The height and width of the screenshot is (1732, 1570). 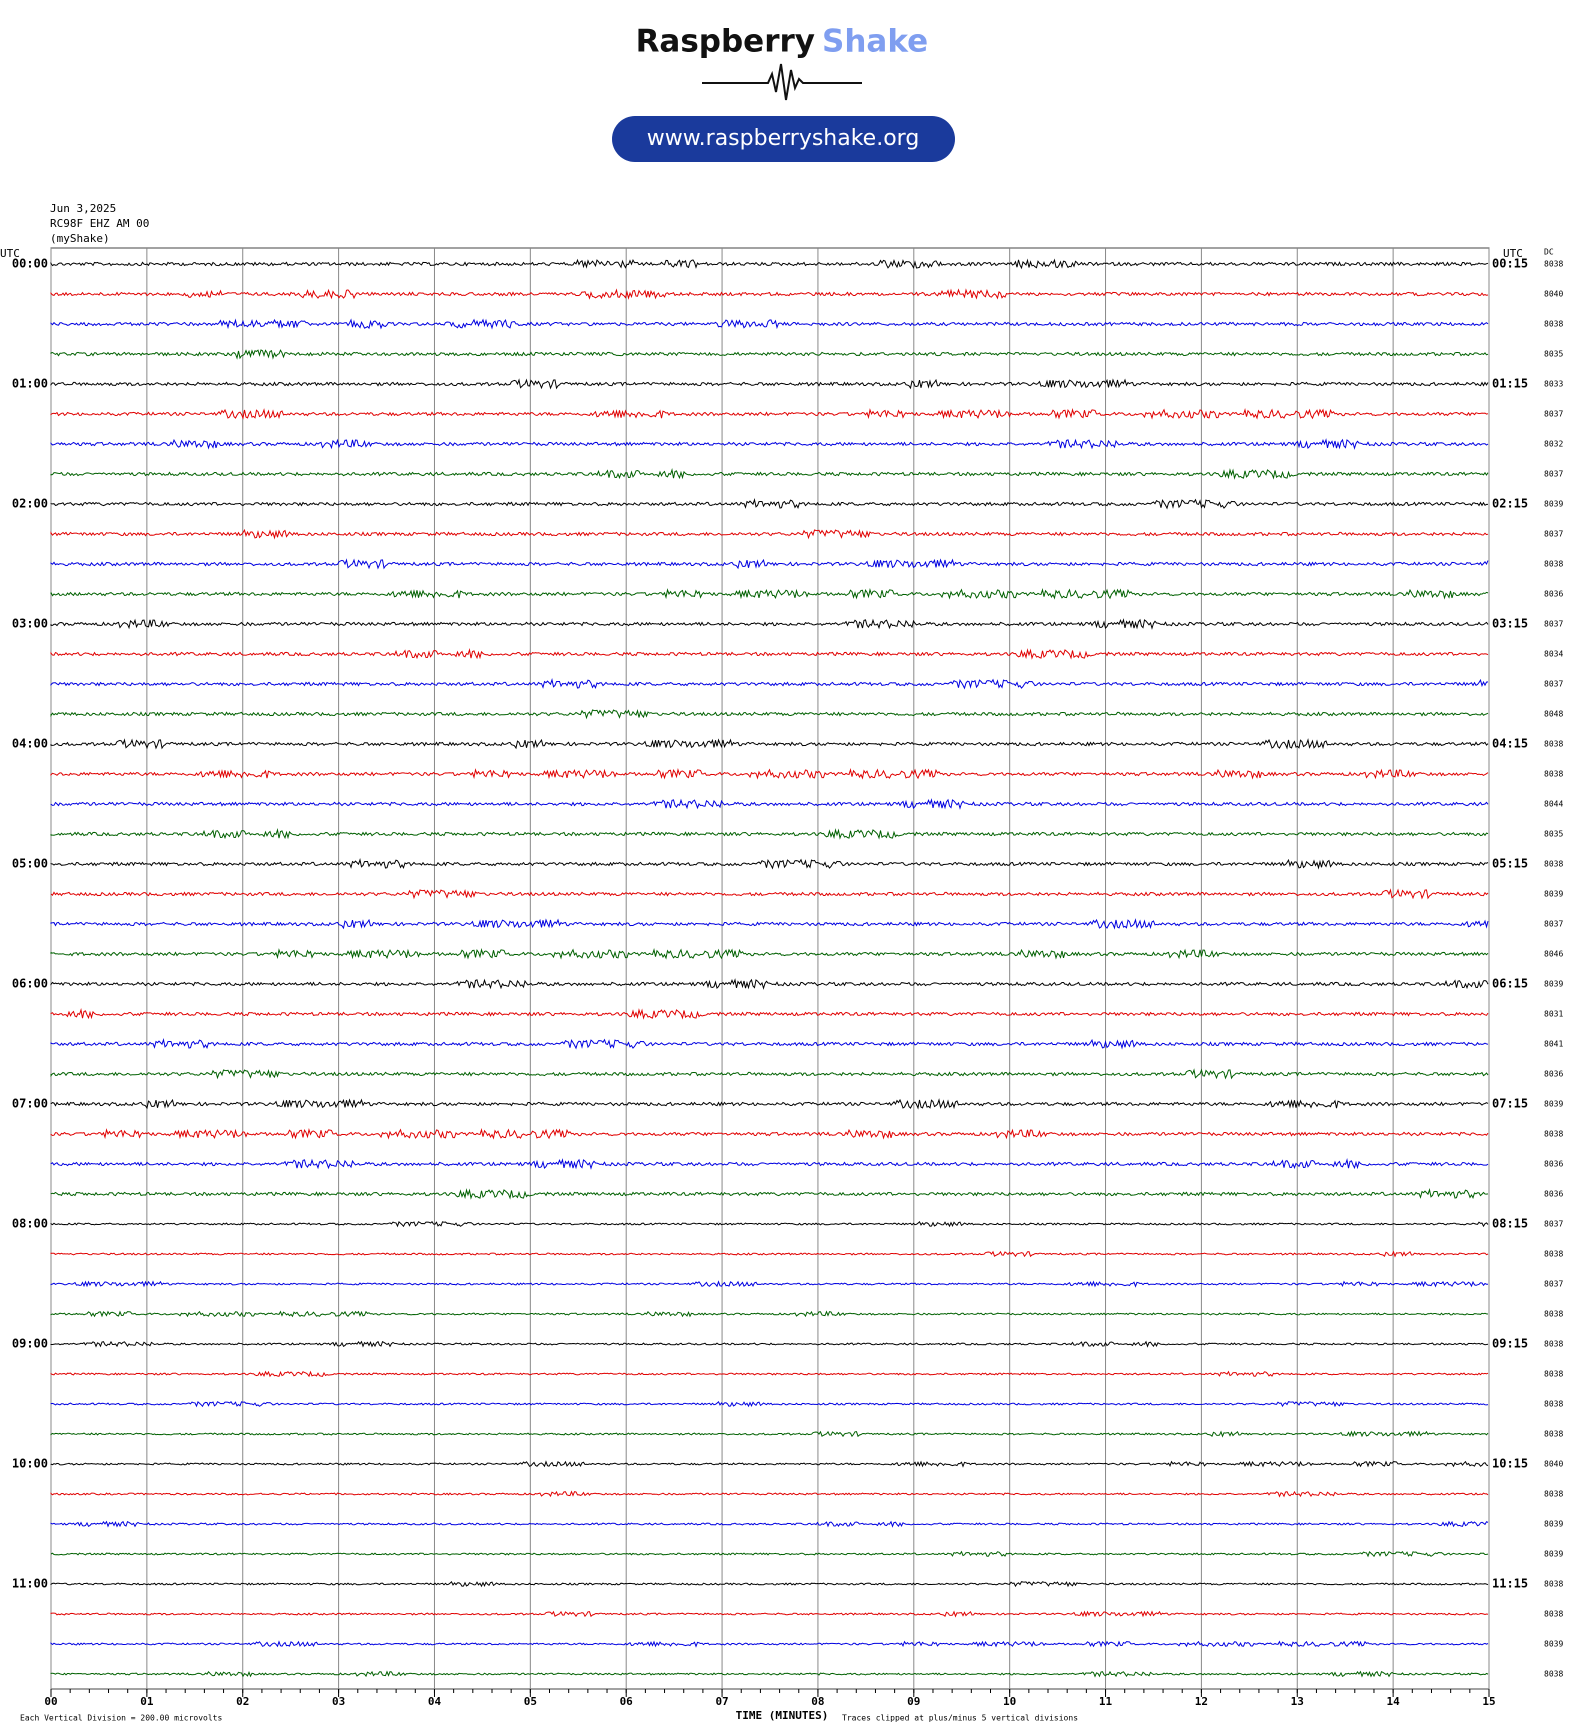 I want to click on right-time-label: 09:15, so click(x=1510, y=1344).